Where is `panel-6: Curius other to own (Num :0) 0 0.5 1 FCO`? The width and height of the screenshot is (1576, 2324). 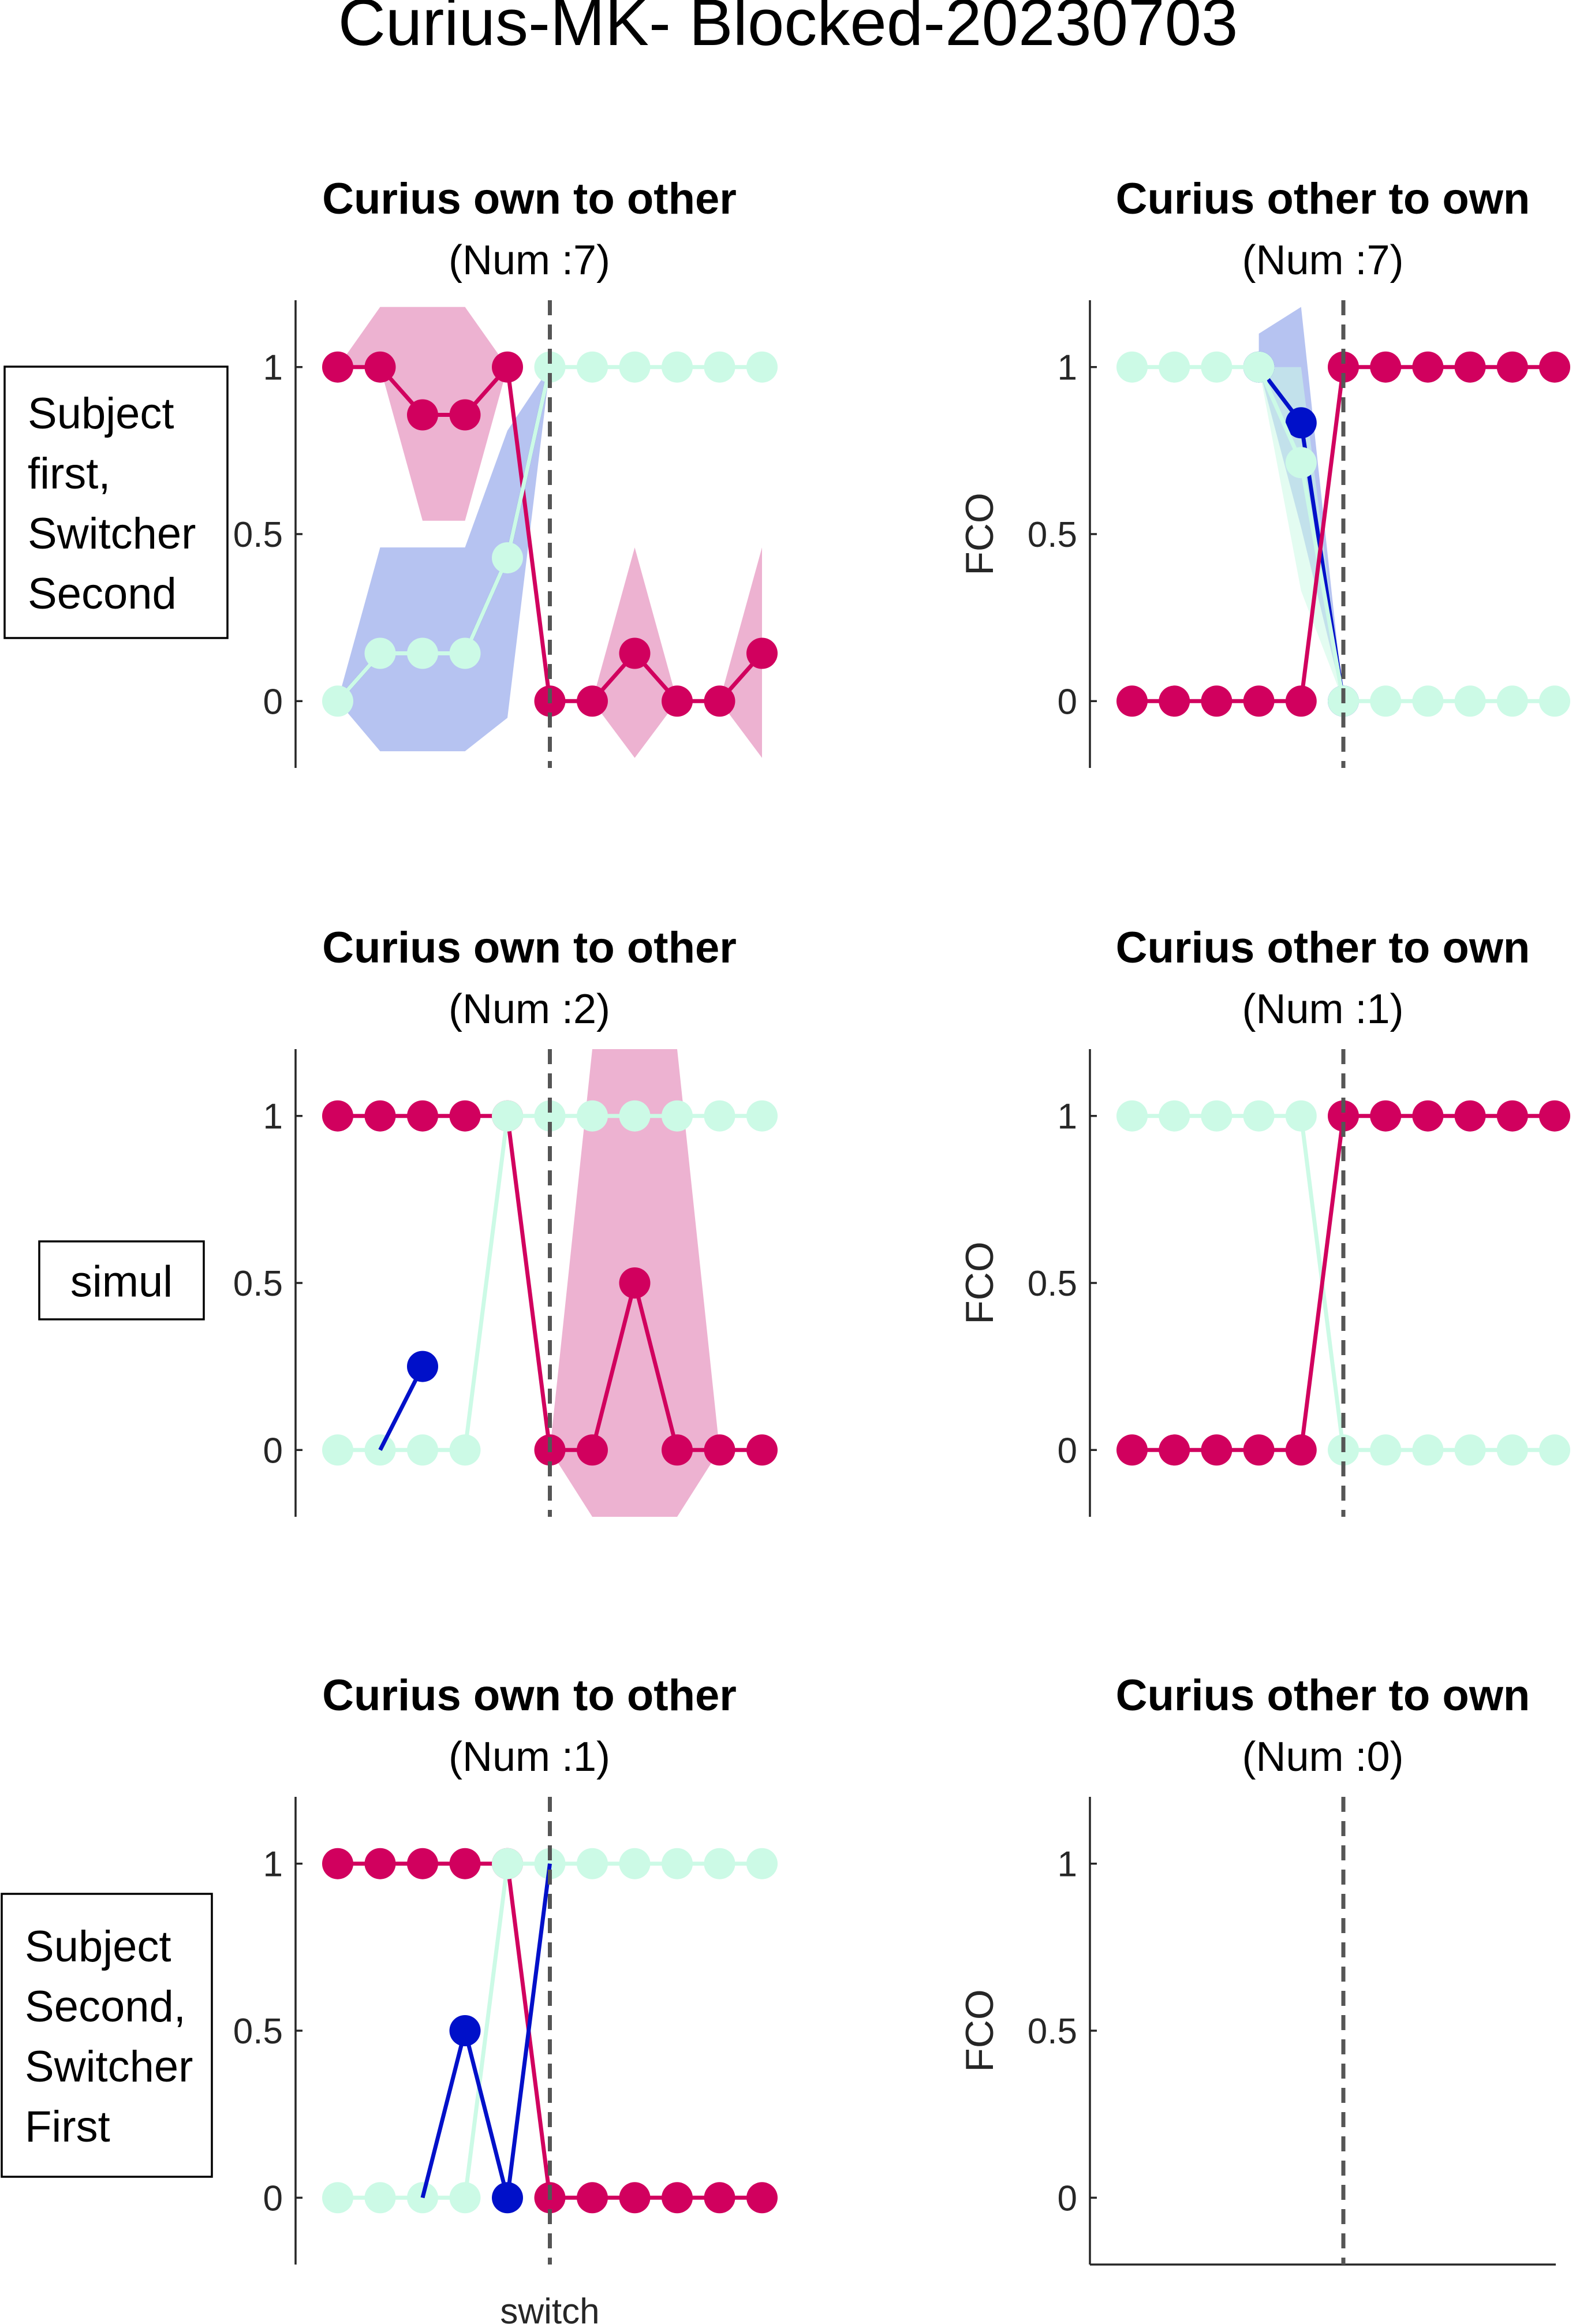
panel-6: Curius other to own (Num :0) 0 0.5 1 FCO is located at coordinates (1257, 1968).